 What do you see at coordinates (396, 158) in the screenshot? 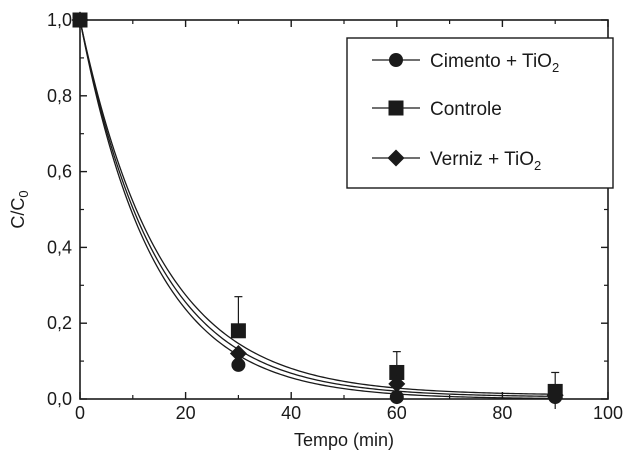
I see `legend-marker-diamond` at bounding box center [396, 158].